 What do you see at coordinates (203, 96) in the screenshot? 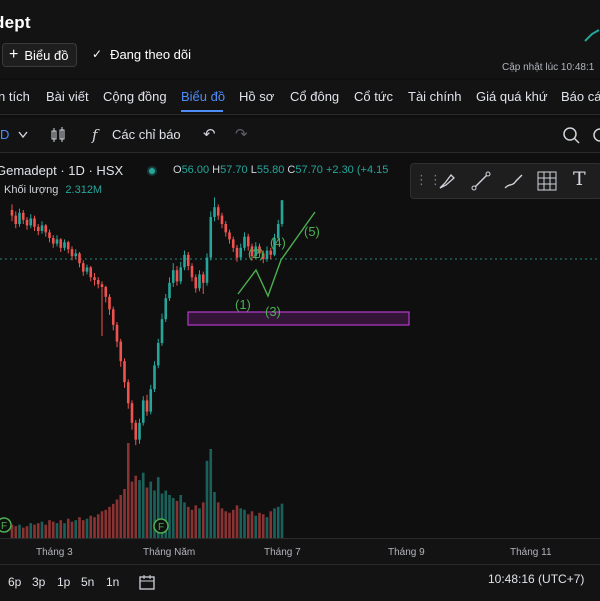
I see `tab-chart: Biểu đồ` at bounding box center [203, 96].